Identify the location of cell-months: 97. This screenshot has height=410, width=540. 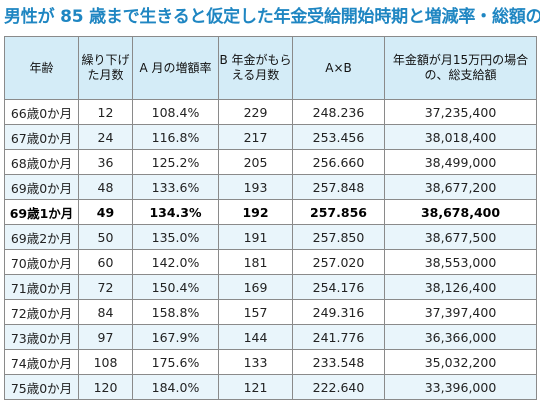
(105, 337).